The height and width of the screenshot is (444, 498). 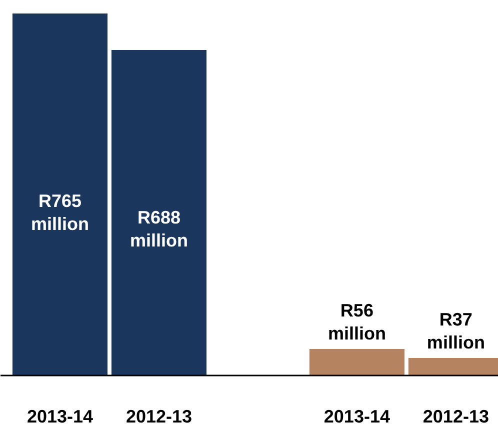 I want to click on data-label: R37 million, so click(x=455, y=331).